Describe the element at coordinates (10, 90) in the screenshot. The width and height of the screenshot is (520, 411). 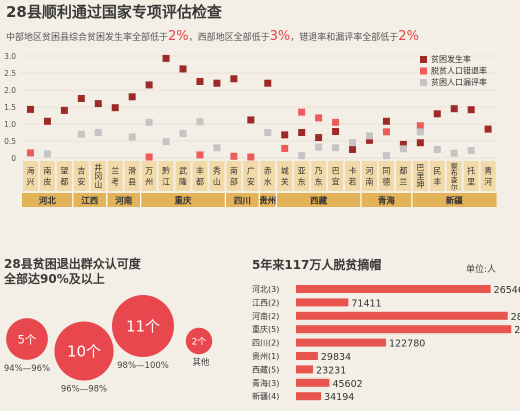
I see `y-tick-label: 2.0` at that location.